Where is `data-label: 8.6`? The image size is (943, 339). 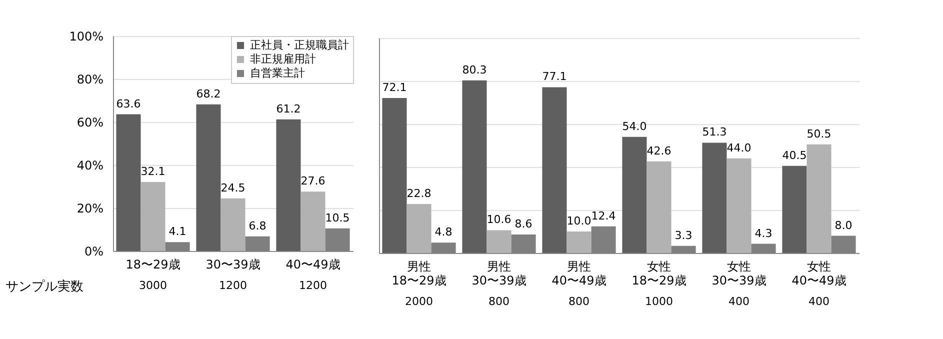 data-label: 8.6 is located at coordinates (523, 224).